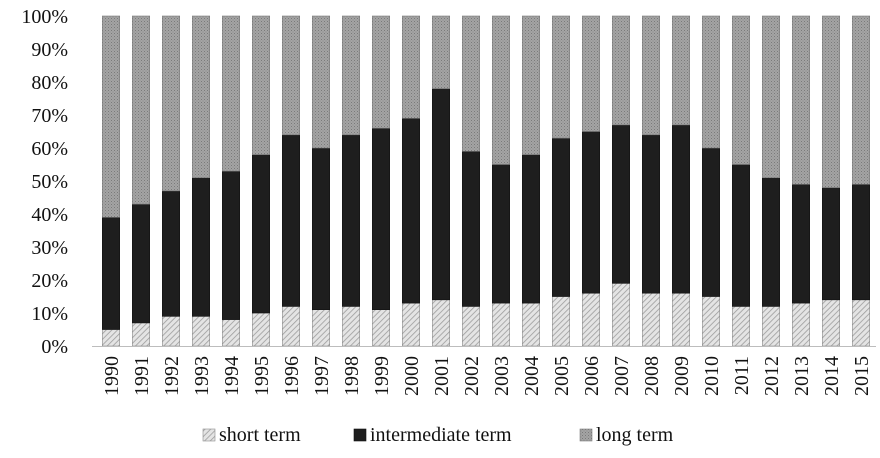 The height and width of the screenshot is (458, 880). I want to click on y-tick-label: 30%, so click(49, 248).